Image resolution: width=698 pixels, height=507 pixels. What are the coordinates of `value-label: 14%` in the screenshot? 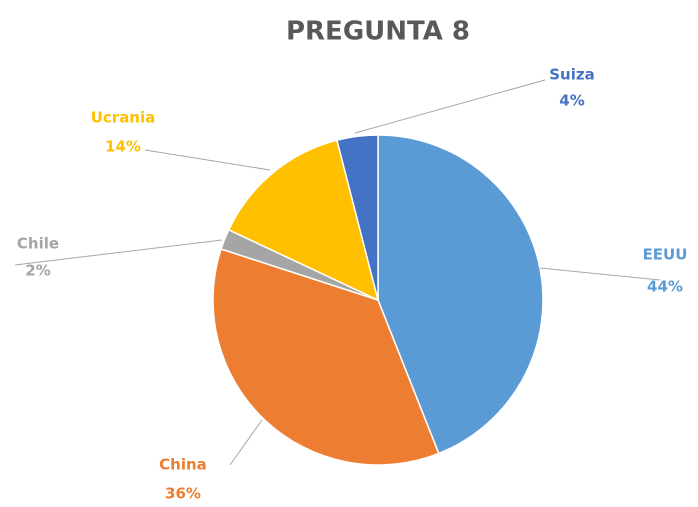 It's located at (123, 147).